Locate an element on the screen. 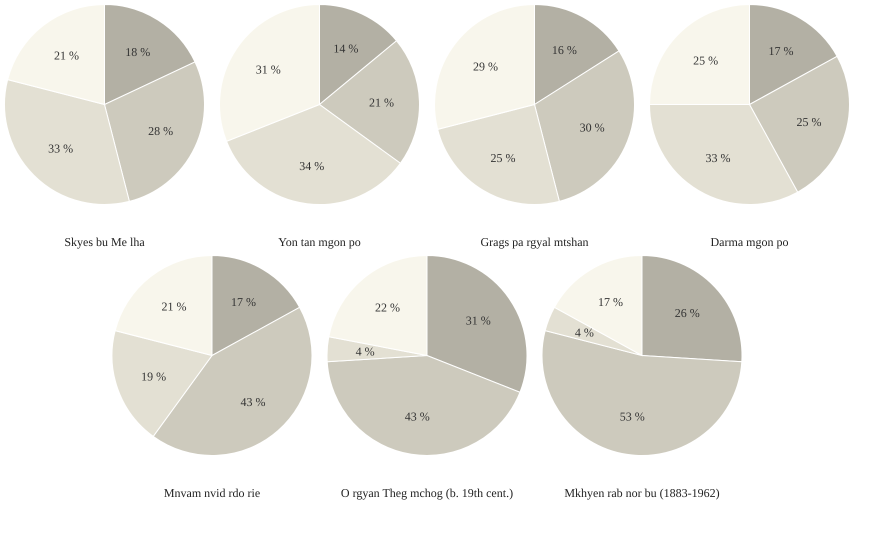  text: Mkhyen rab nor bu (1883-1962) is located at coordinates (642, 493).